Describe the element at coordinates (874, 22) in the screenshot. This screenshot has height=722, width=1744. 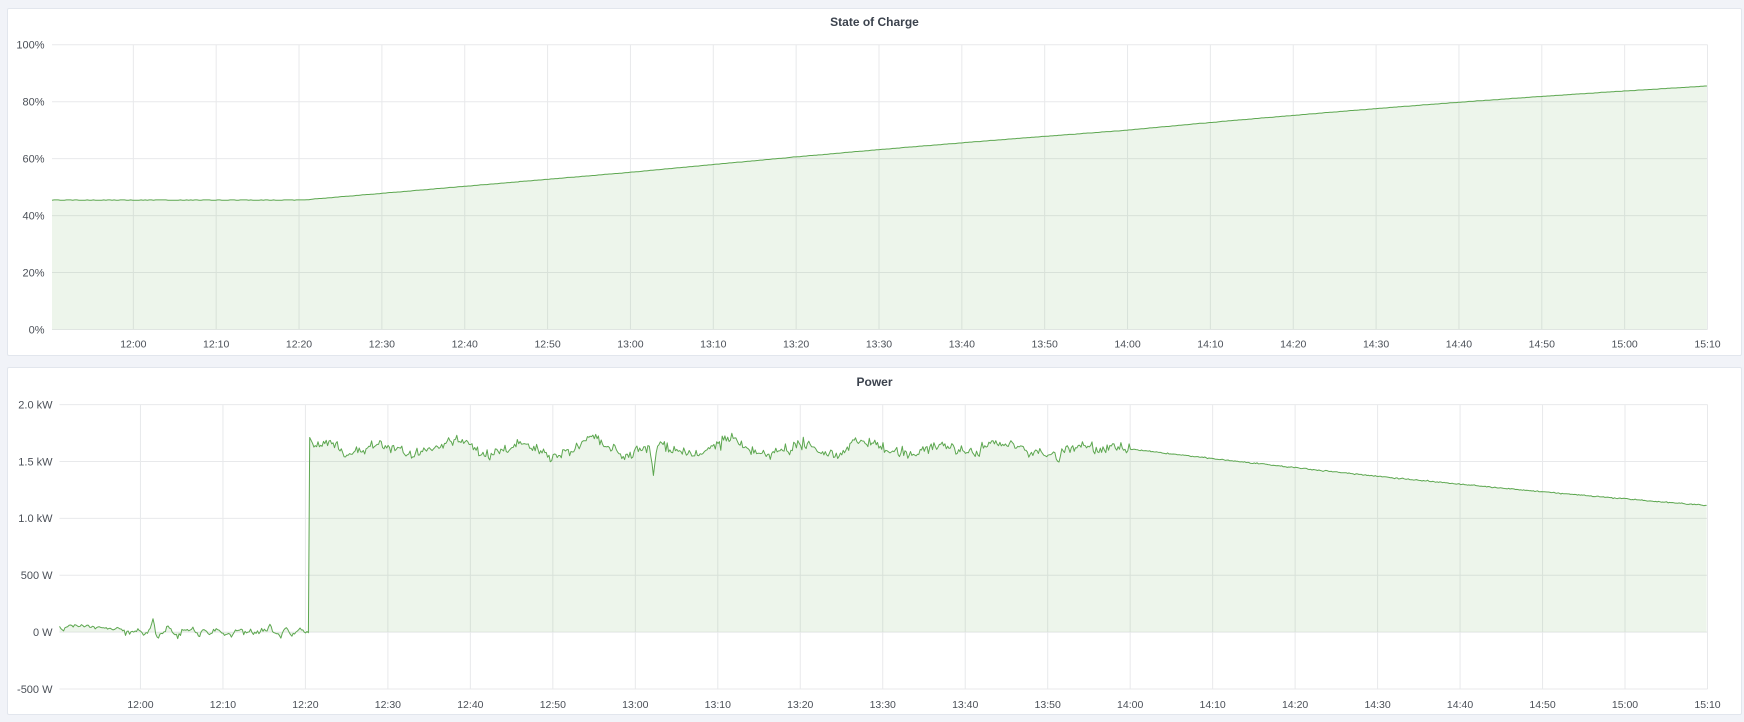
I see `svg-text: State of Charge` at that location.